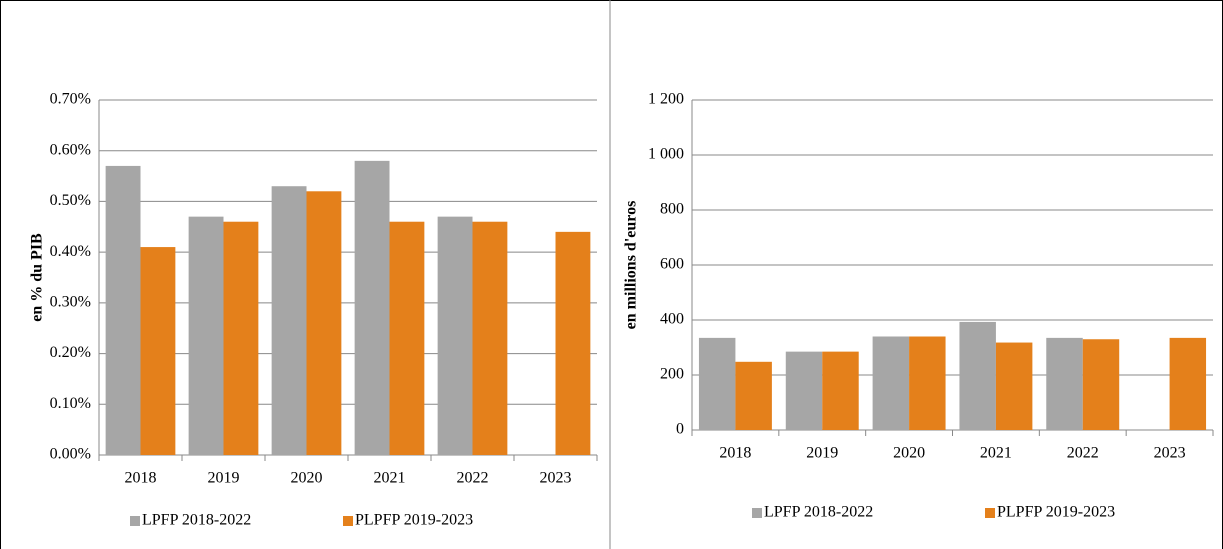 This screenshot has width=1223, height=549. What do you see at coordinates (666, 99) in the screenshot?
I see `y-tick-label: 1 200` at bounding box center [666, 99].